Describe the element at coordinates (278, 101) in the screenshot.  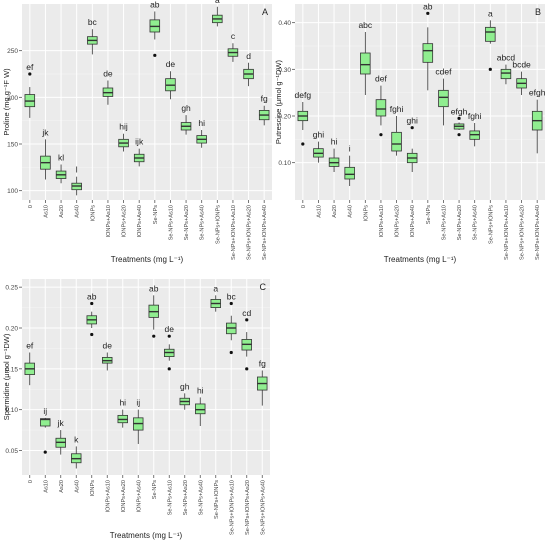
I see `y-axis-title: Putrescine (μmol g⁻¹DW)` at that location.